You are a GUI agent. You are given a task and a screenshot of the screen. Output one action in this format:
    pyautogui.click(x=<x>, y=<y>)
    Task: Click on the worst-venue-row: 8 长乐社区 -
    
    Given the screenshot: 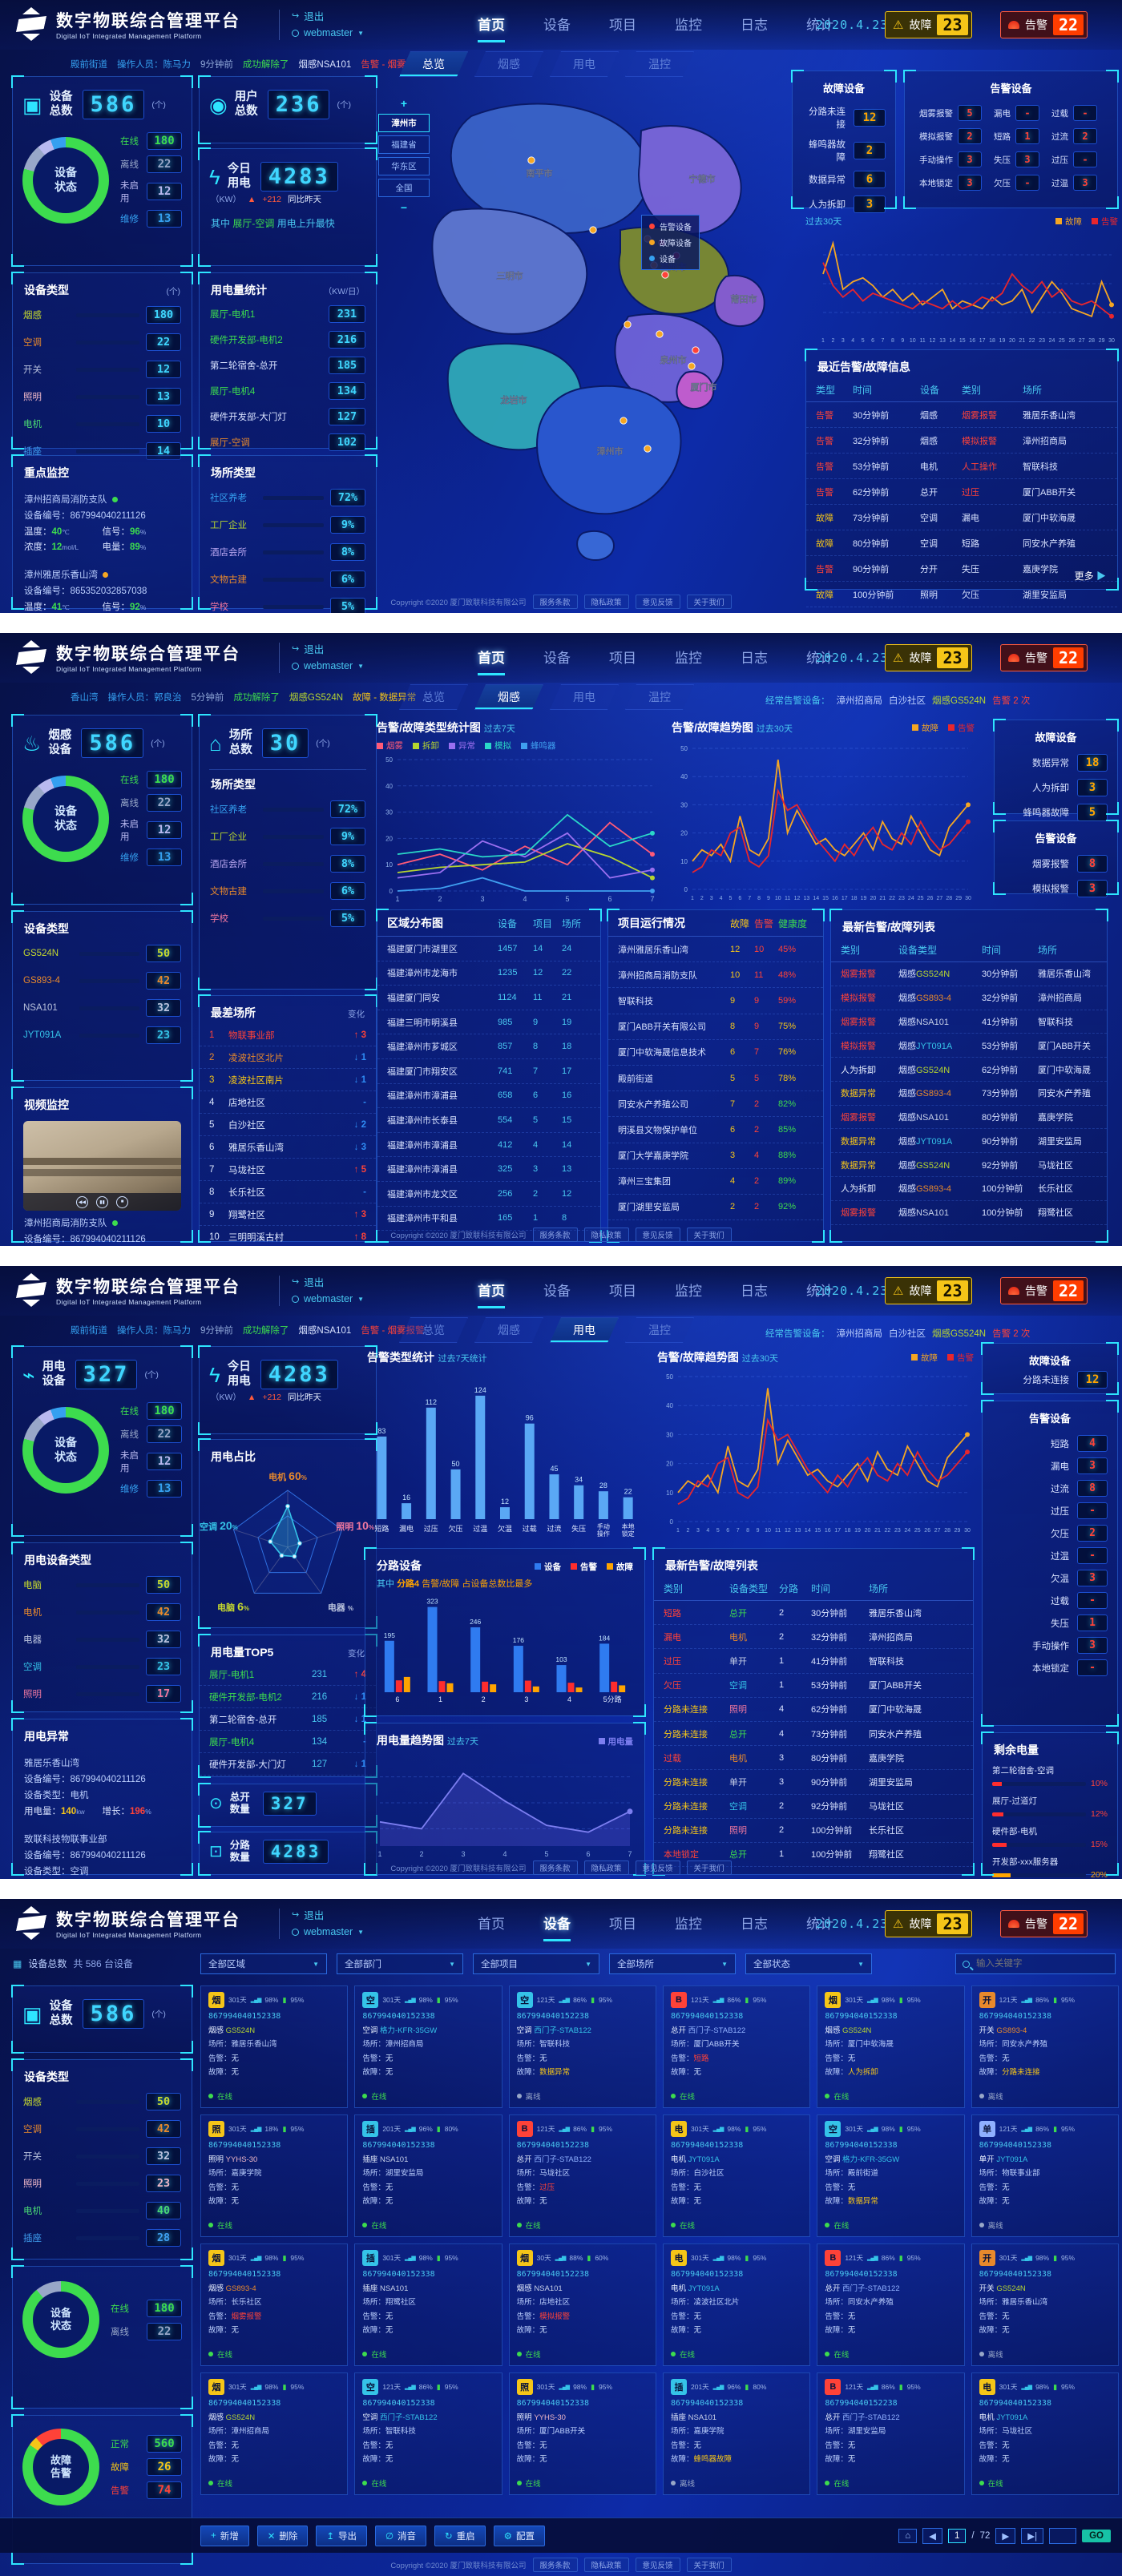 What is the action you would take?
    pyautogui.click(x=288, y=1192)
    